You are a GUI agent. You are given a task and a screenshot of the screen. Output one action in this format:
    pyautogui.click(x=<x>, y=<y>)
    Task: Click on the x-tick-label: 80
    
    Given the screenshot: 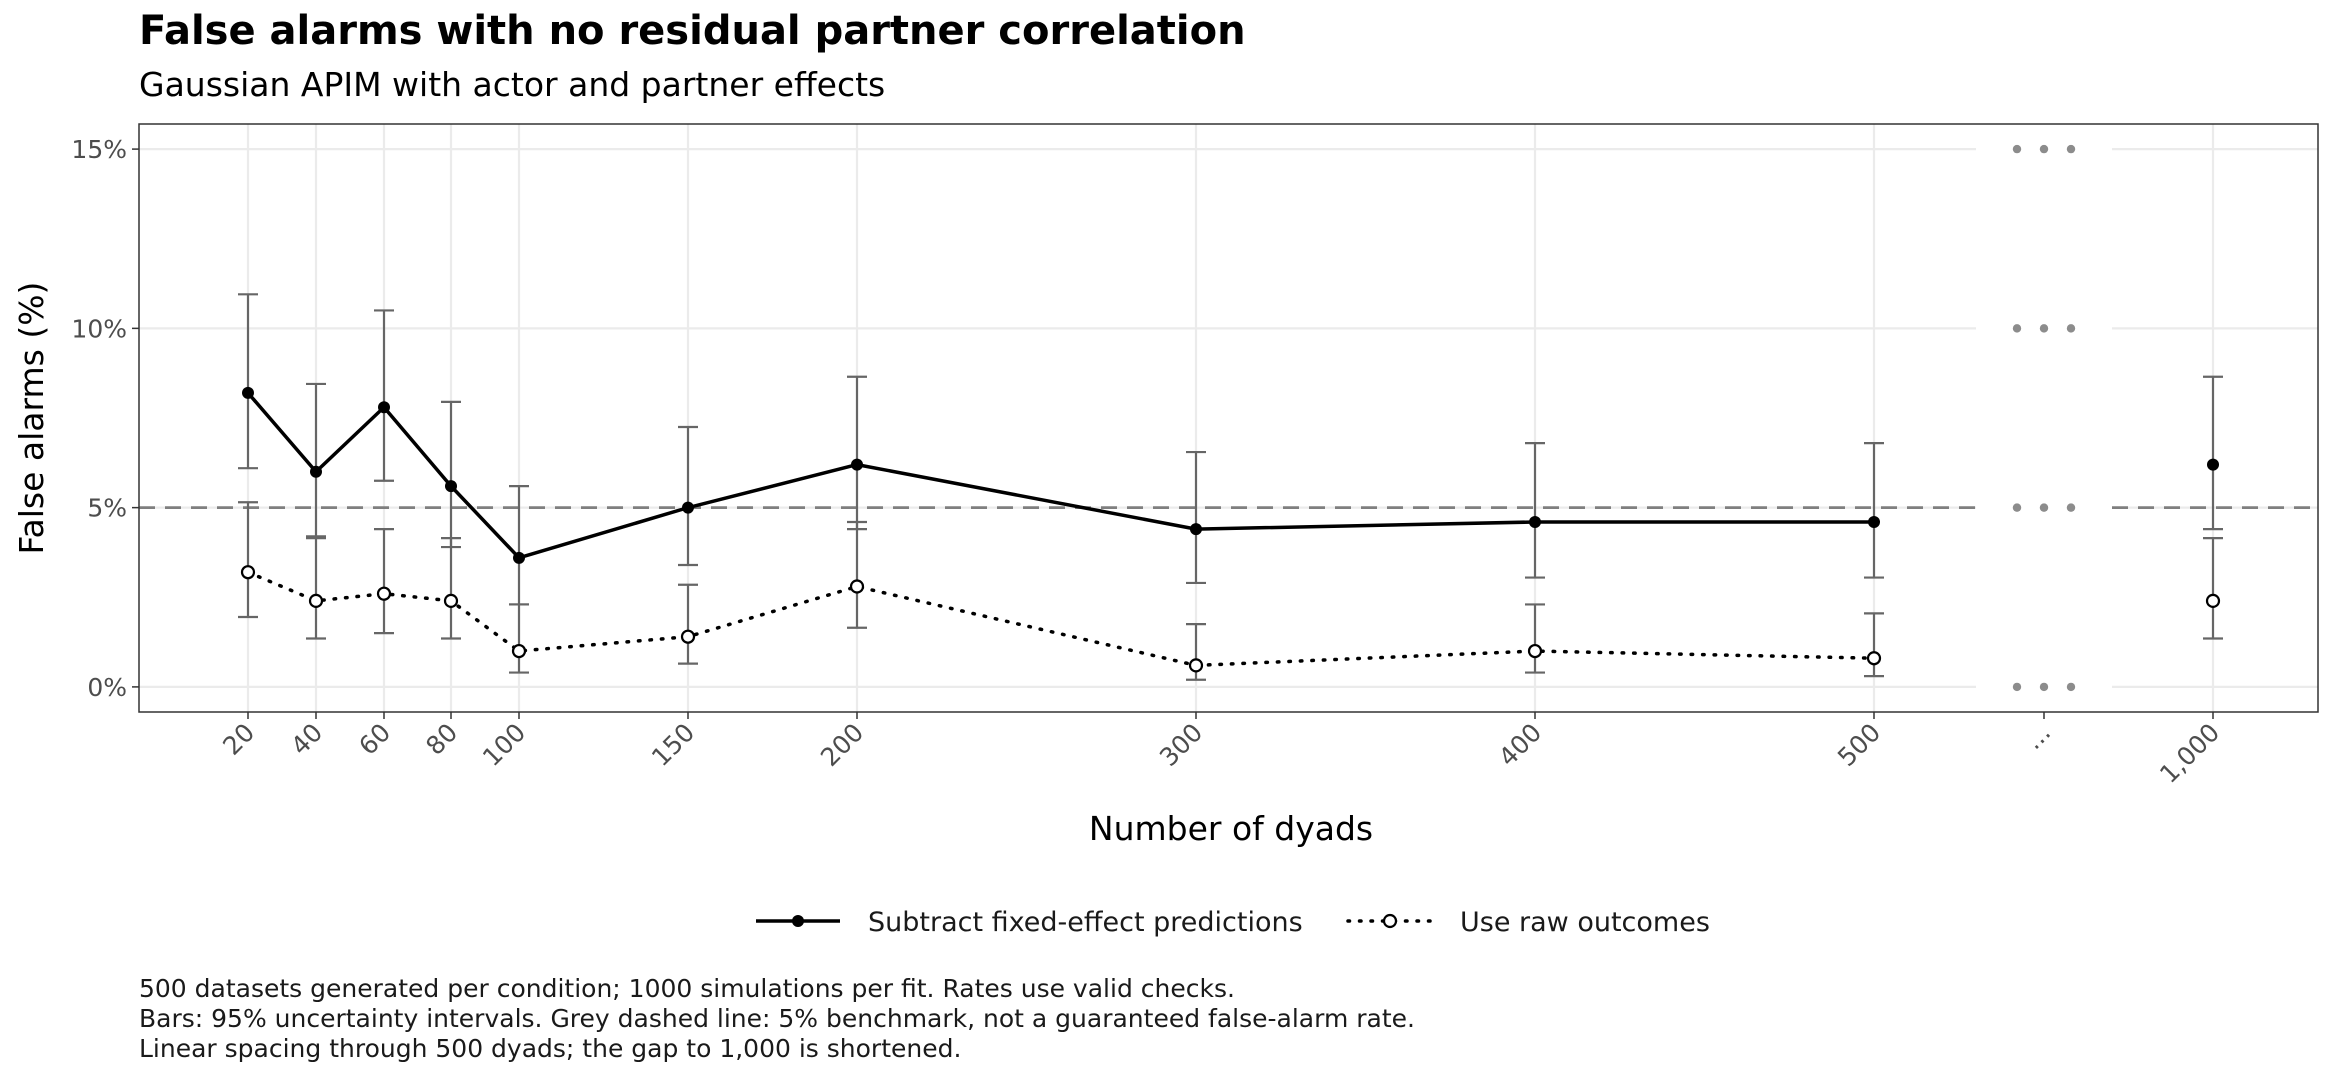 What is the action you would take?
    pyautogui.click(x=441, y=739)
    